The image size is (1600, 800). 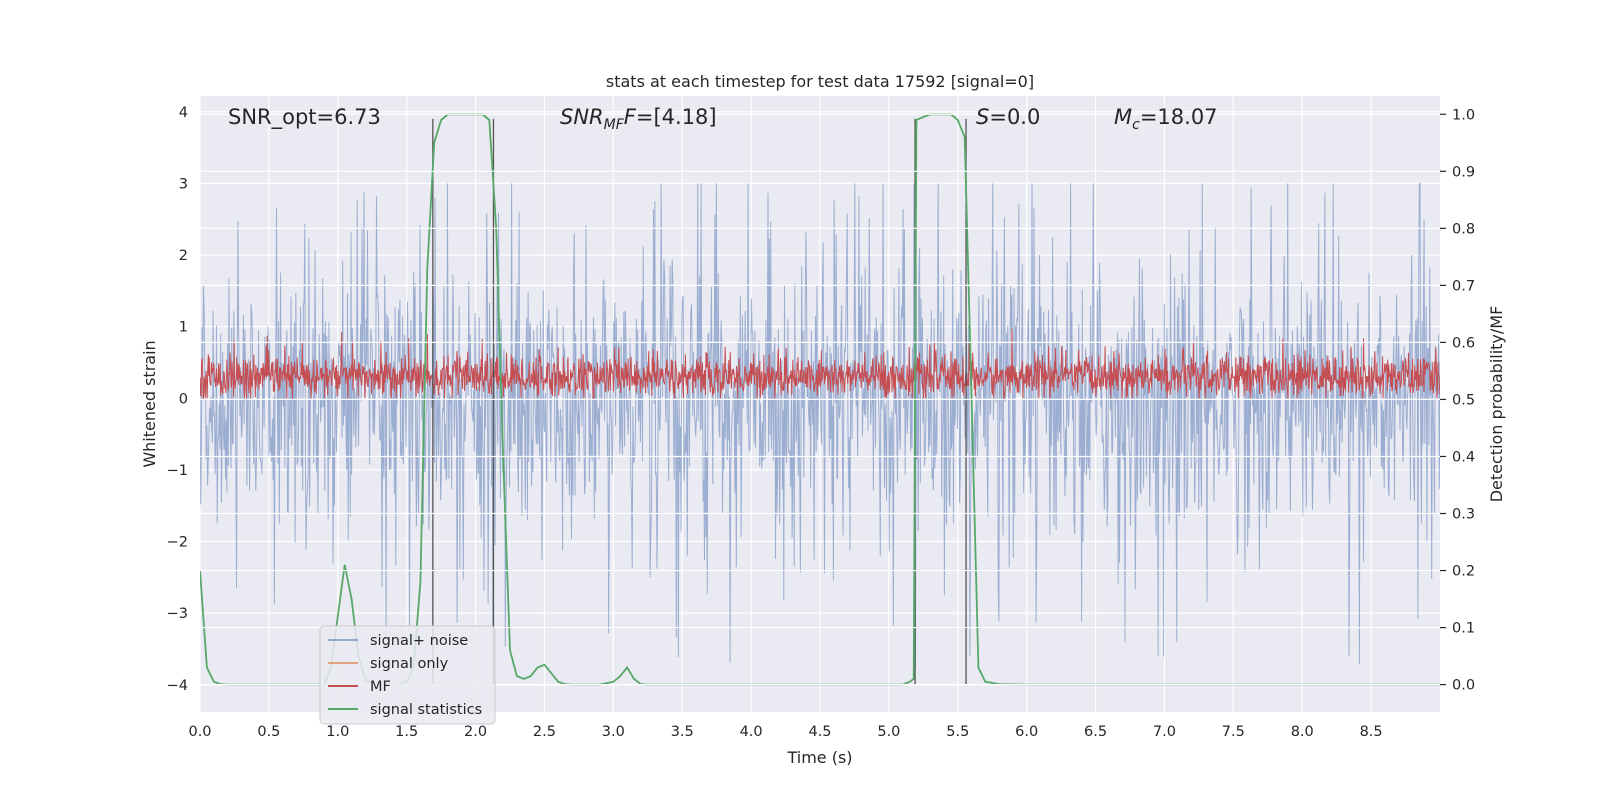 I want to click on y-left-tick-label: 2, so click(x=183, y=256).